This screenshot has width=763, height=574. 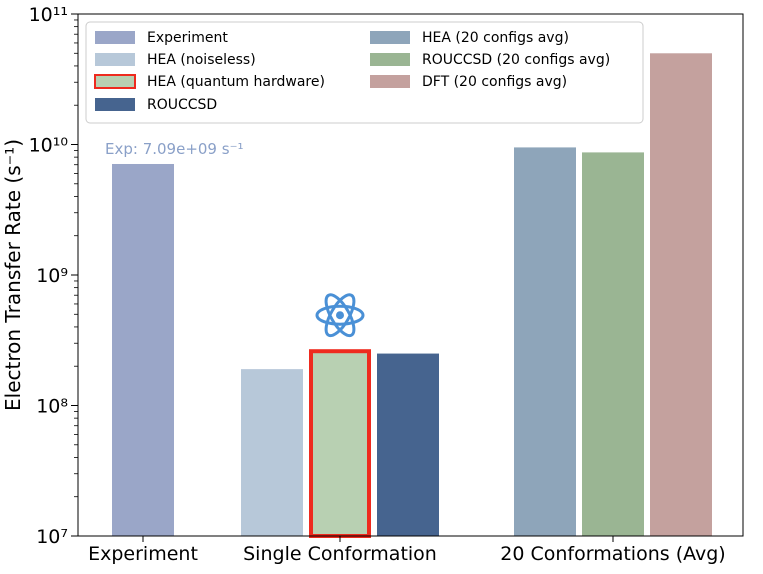 I want to click on legend-item: Experiment, so click(x=161, y=38).